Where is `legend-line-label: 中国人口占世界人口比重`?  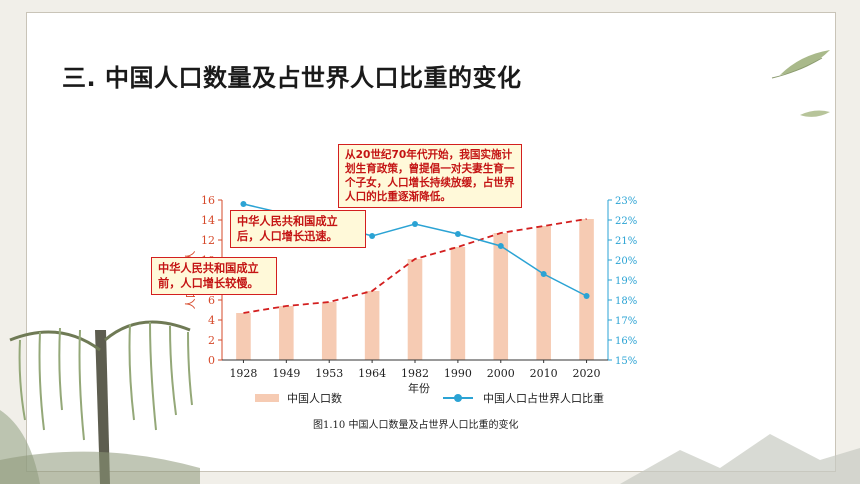
legend-line-label: 中国人口占世界人口比重 is located at coordinates (543, 398).